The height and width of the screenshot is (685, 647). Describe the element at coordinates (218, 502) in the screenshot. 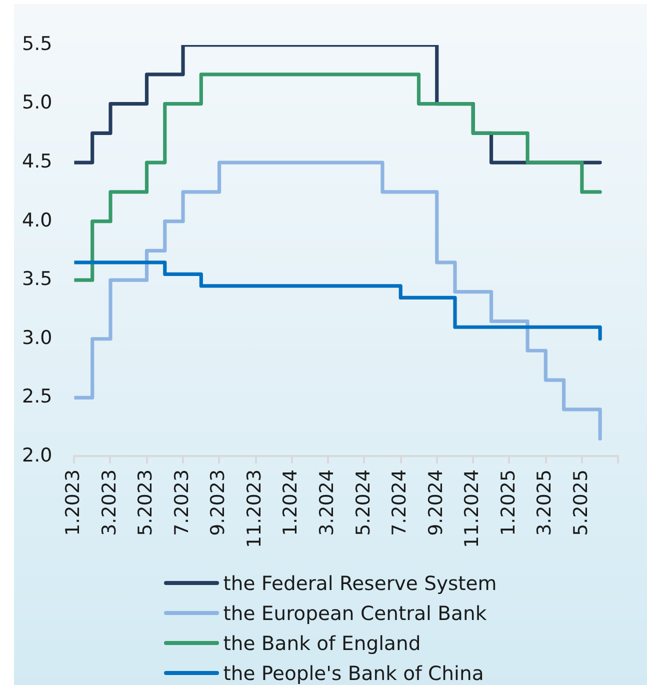

I see `x-tick-label: 9.2023` at that location.